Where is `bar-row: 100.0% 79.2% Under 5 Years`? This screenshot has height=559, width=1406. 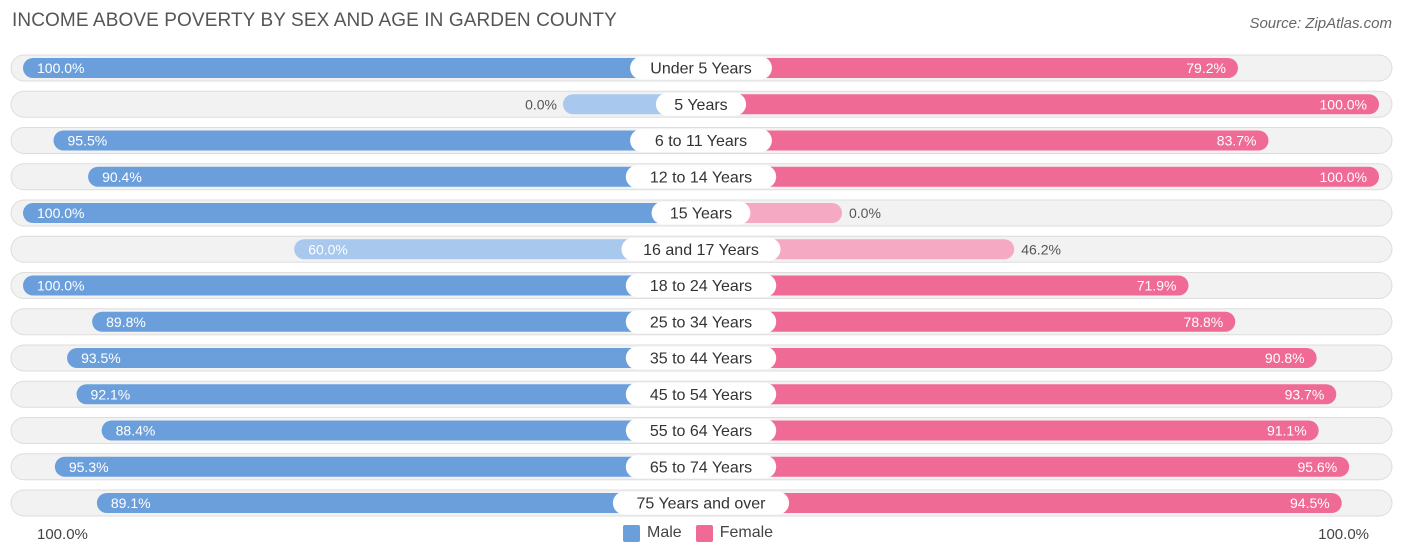 bar-row: 100.0% 79.2% Under 5 Years is located at coordinates (701, 68).